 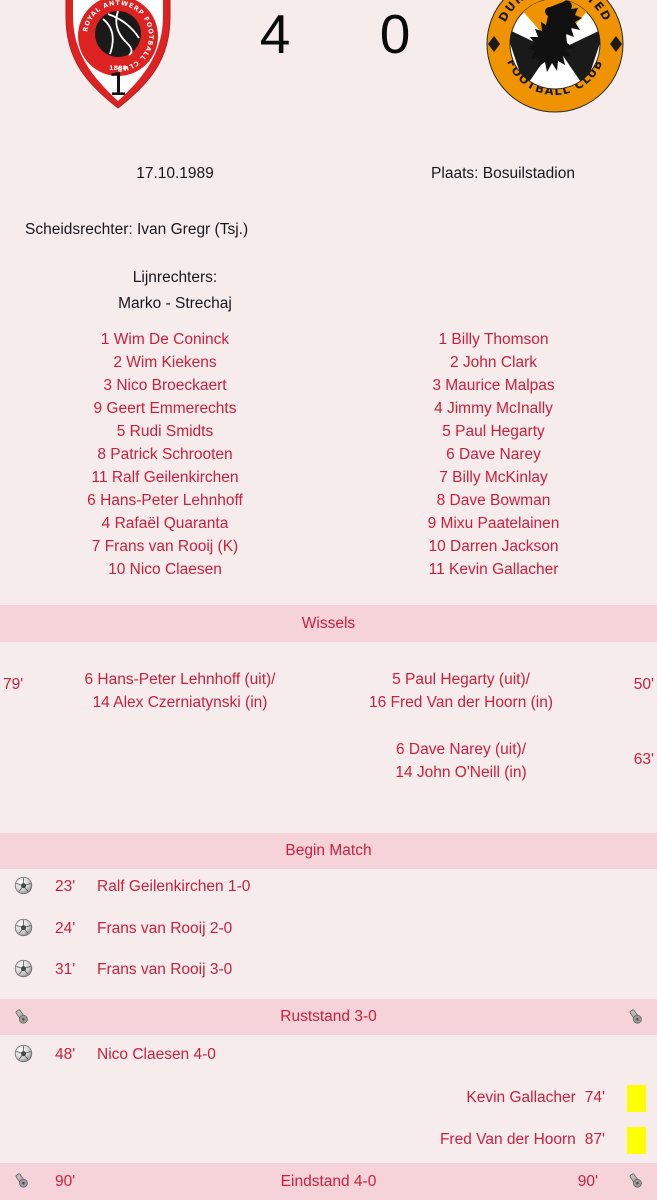 What do you see at coordinates (493, 523) in the screenshot?
I see `away-player: 9 Mixu Paatelainen` at bounding box center [493, 523].